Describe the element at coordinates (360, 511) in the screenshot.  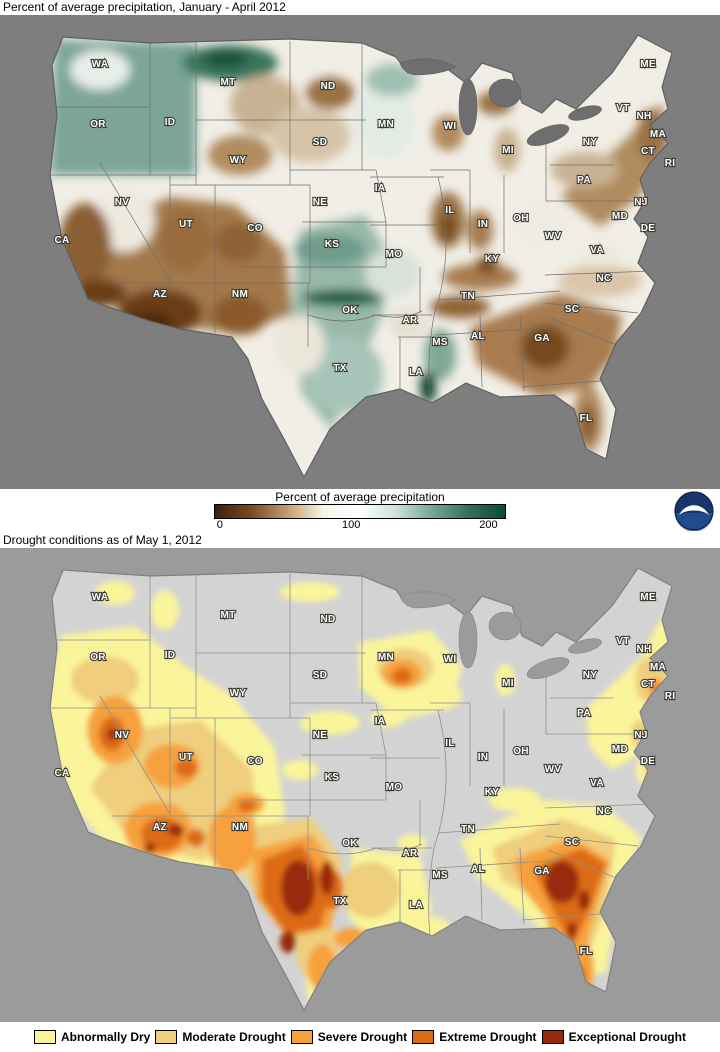
I see `precip-gradient-bar` at that location.